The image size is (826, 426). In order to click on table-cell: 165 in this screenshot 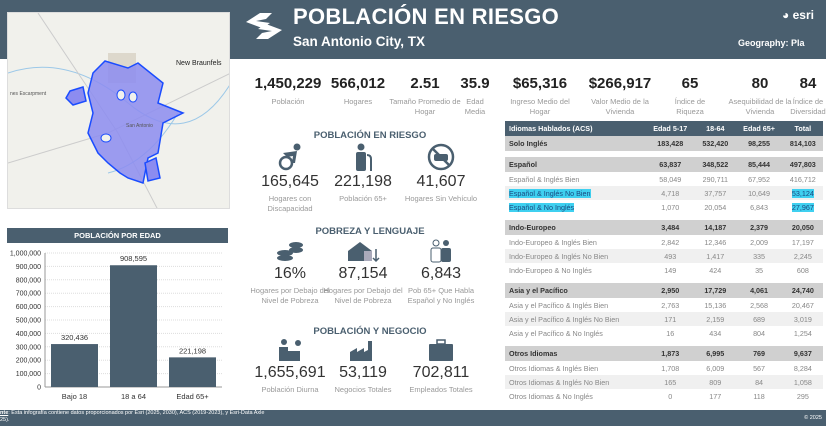, I will do `click(670, 382)`.